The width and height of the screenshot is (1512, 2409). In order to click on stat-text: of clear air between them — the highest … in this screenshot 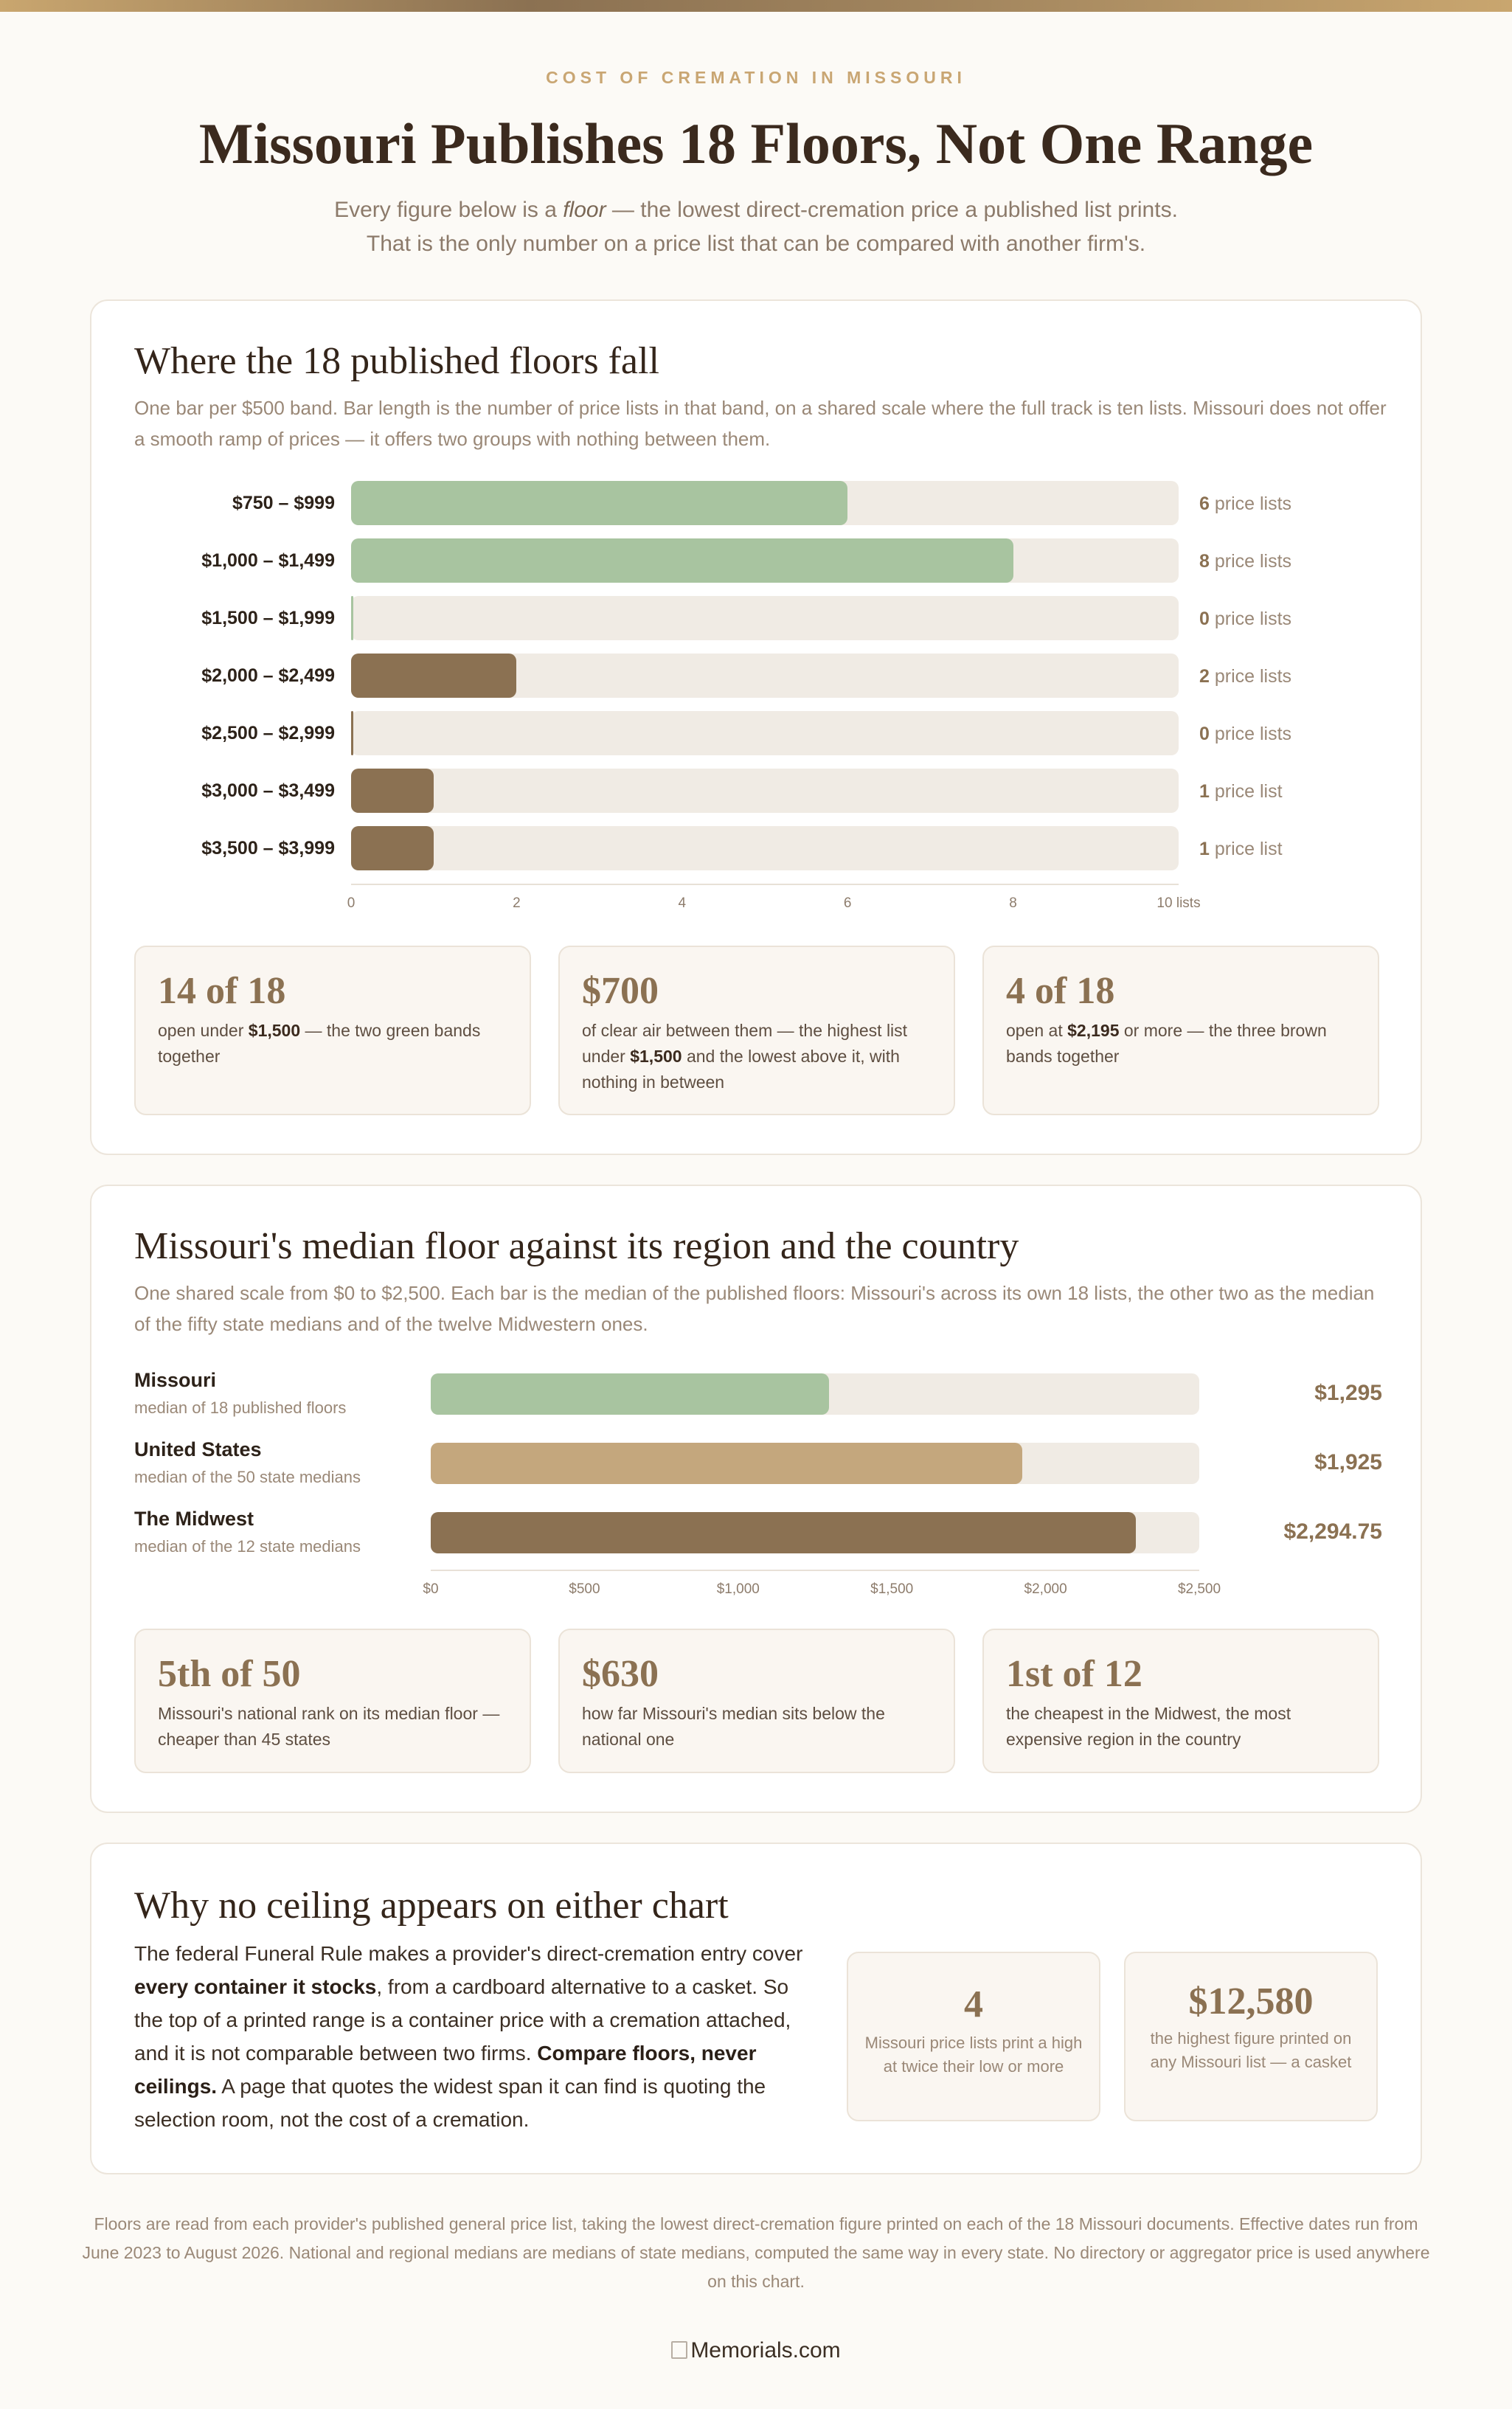, I will do `click(745, 1056)`.